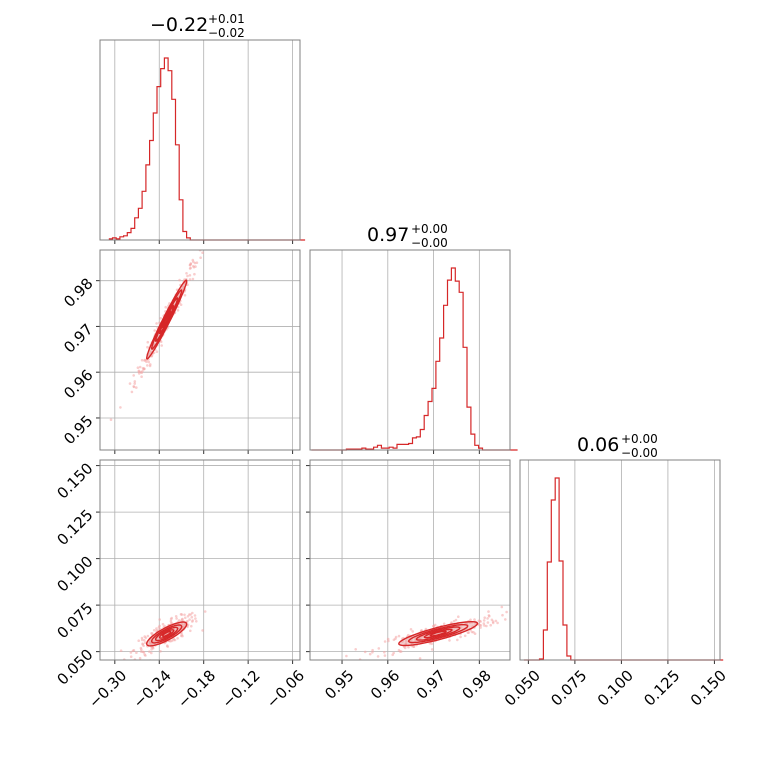 The image size is (760, 760). What do you see at coordinates (429, 229) in the screenshot?
I see `param-title-1-upper: +0.00` at bounding box center [429, 229].